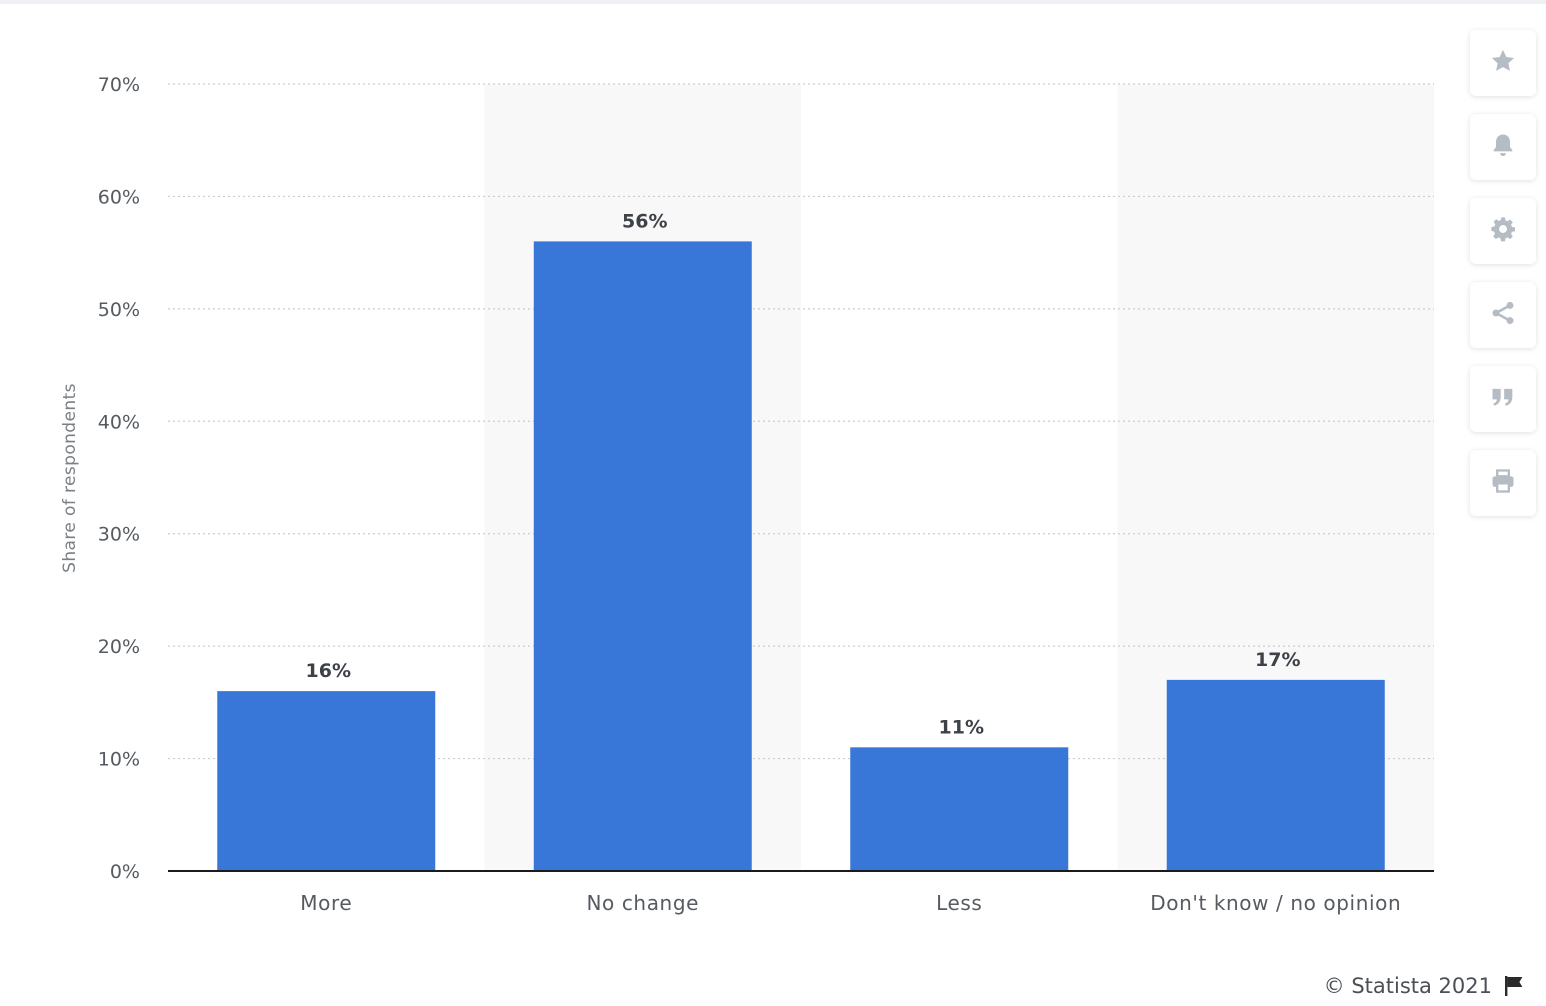  I want to click on y-tick-label: 20%, so click(119, 647).